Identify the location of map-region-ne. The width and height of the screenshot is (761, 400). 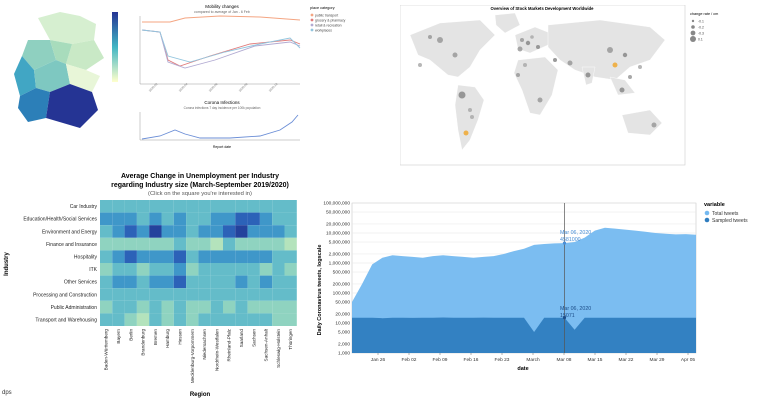
(85, 55).